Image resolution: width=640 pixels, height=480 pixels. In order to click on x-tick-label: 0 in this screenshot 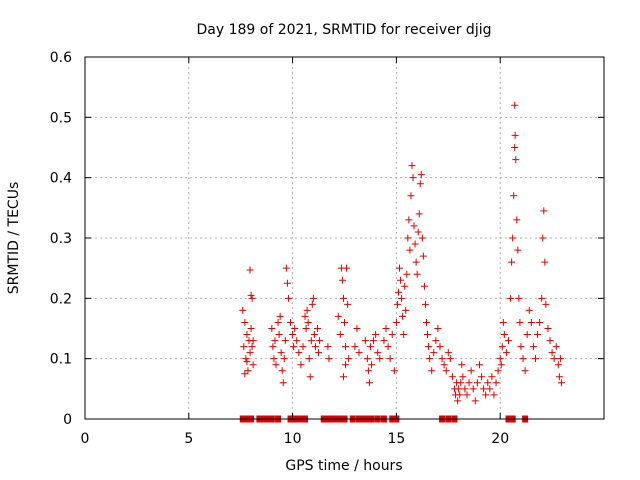, I will do `click(85, 439)`.